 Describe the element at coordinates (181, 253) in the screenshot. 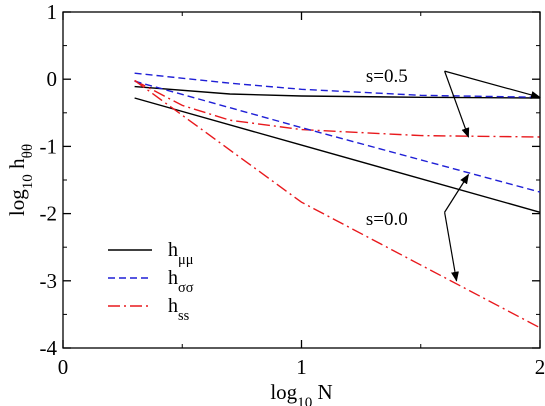

I see `legend-label: hμμ` at that location.